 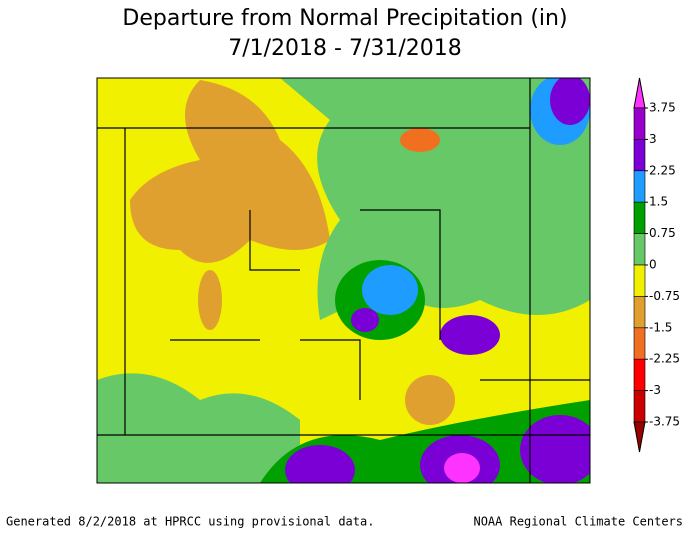 What do you see at coordinates (660, 327) in the screenshot?
I see `colorbar-label: -1.5` at bounding box center [660, 327].